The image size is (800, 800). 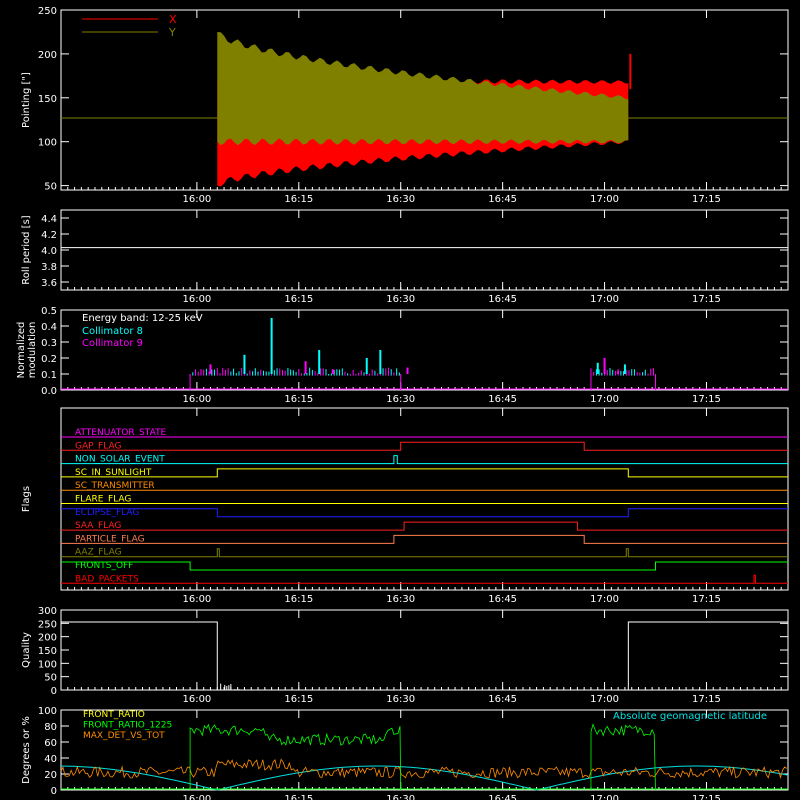 What do you see at coordinates (26, 249) in the screenshot?
I see `y-axis-label: Roll period [s]` at bounding box center [26, 249].